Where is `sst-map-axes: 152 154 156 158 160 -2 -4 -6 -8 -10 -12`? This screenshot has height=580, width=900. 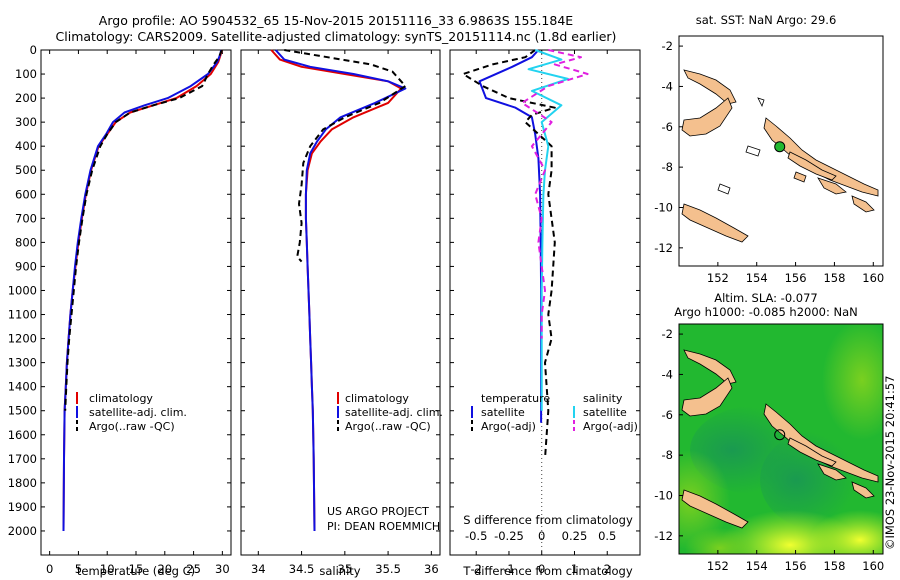
sst-map-axes: 152 154 156 158 160 -2 -4 -6 -8 -10 -12 is located at coordinates (769, 162).